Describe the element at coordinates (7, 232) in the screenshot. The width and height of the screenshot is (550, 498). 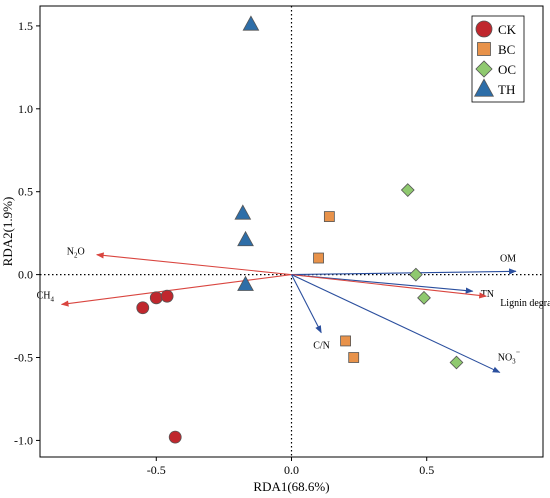
I see `y-axis-title: RDA2(1.9%)` at that location.